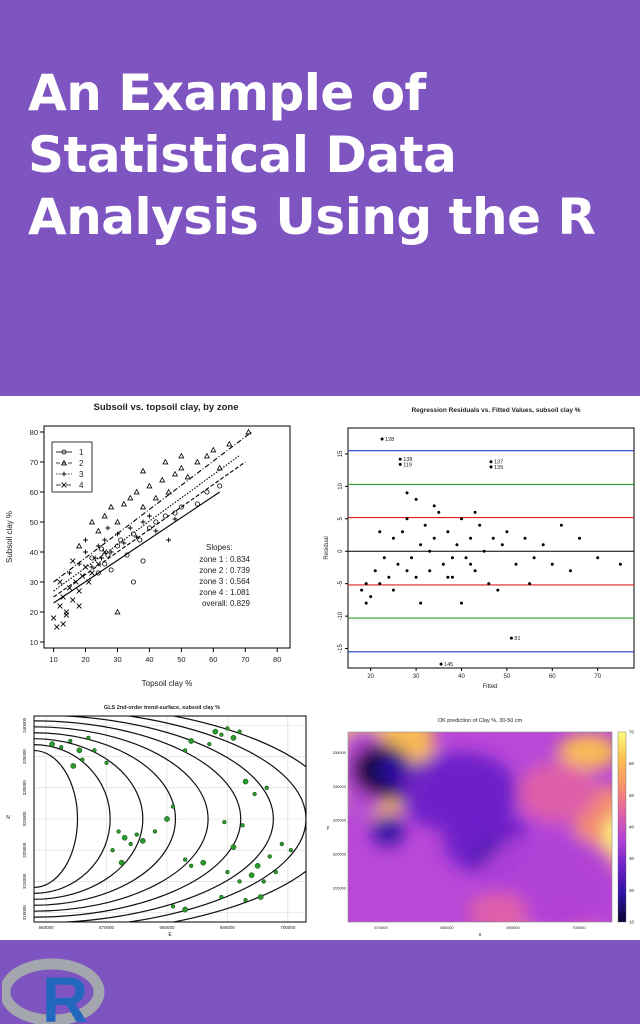 The image size is (640, 1024). I want to click on y-tick-label: 315000, so click(24, 881).